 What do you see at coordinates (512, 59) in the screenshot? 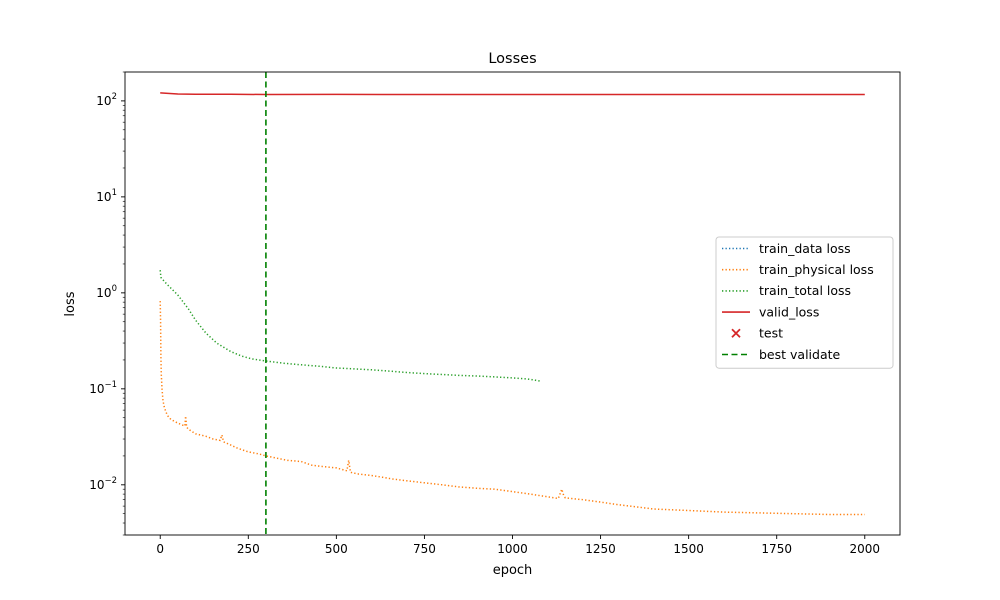
I see `chart-title: Losses` at bounding box center [512, 59].